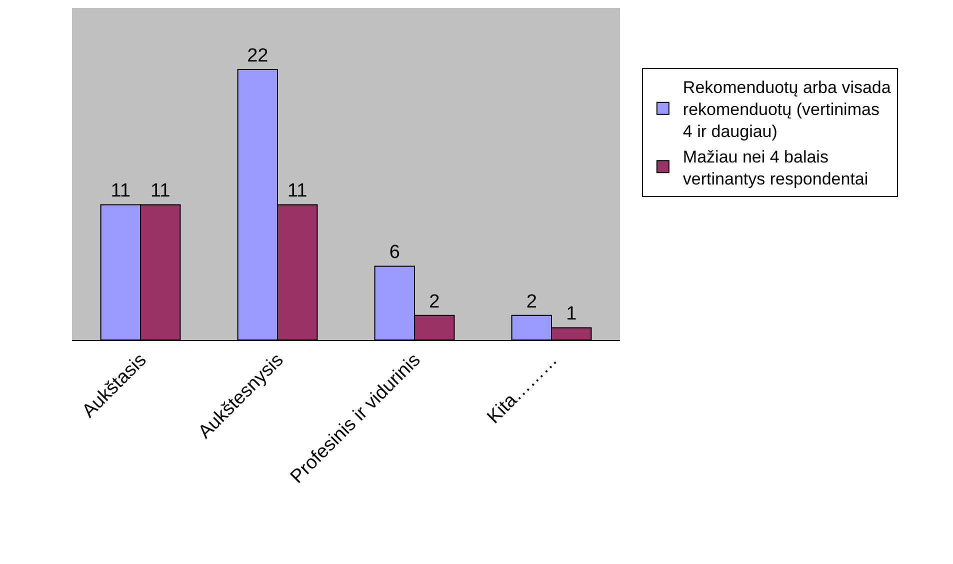 This screenshot has width=953, height=564. What do you see at coordinates (775, 167) in the screenshot?
I see `legend-label: Mažiau nei 4 balais vertinantys respondentai` at bounding box center [775, 167].